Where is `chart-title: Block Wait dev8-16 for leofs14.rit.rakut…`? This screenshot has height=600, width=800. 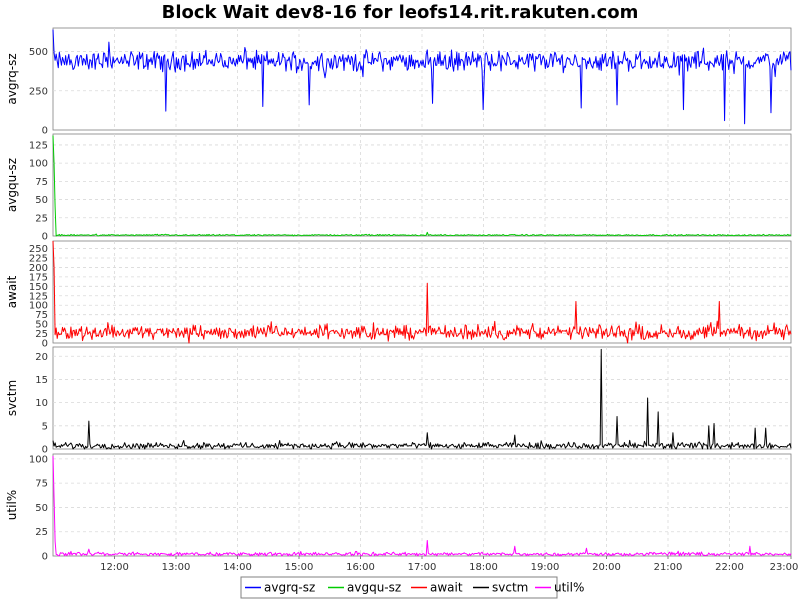
chart-title: Block Wait dev8-16 for leofs14.rit.rakut… is located at coordinates (400, 12).